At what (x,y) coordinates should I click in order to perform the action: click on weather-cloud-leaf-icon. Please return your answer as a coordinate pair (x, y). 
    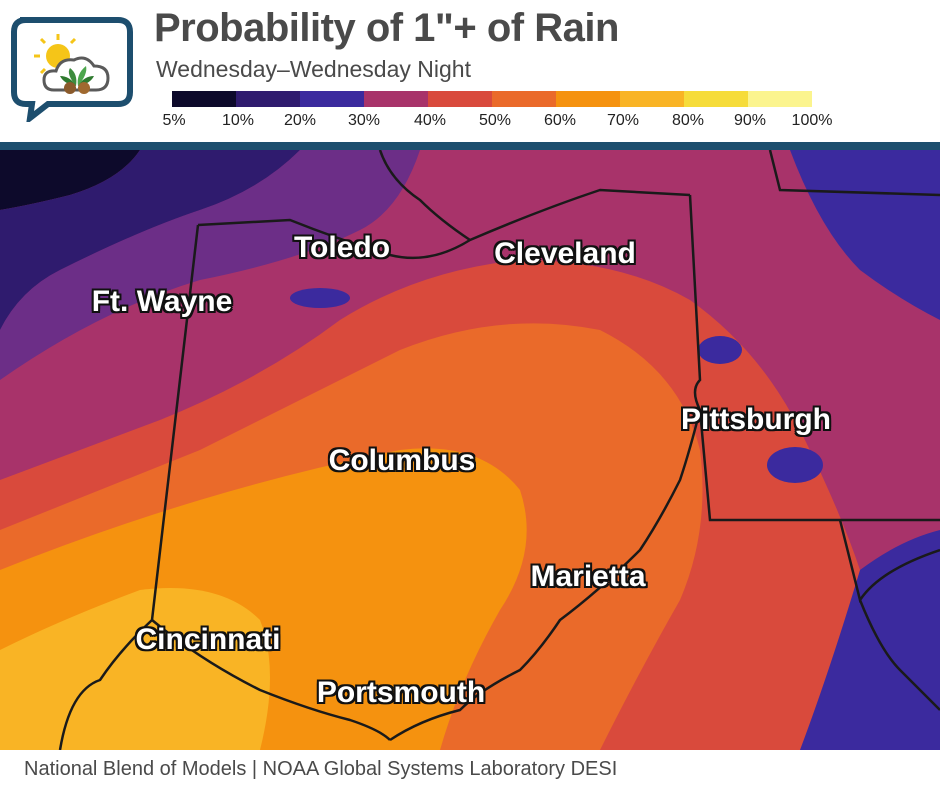
    Looking at the image, I should click on (72, 69).